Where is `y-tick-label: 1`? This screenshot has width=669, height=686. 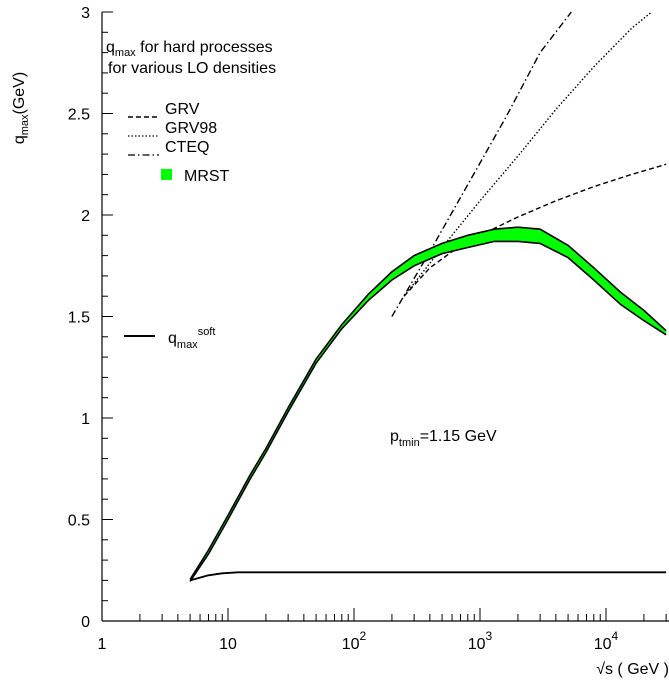
y-tick-label: 1 is located at coordinates (85, 419).